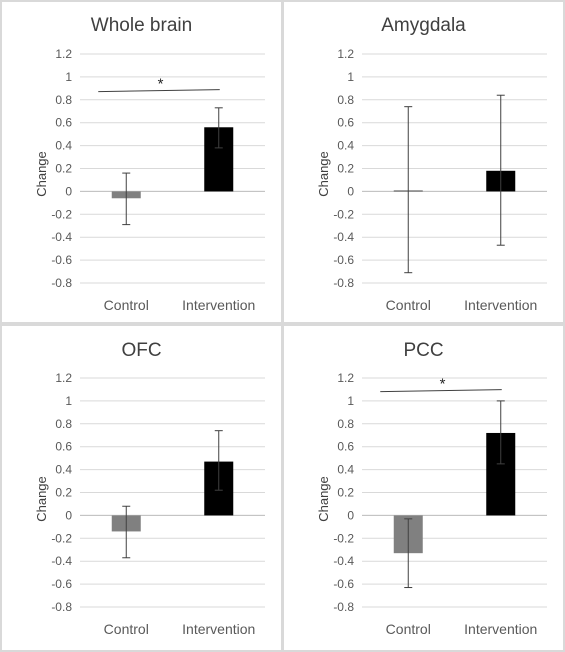  I want to click on panel-title: Amygdala, so click(423, 25).